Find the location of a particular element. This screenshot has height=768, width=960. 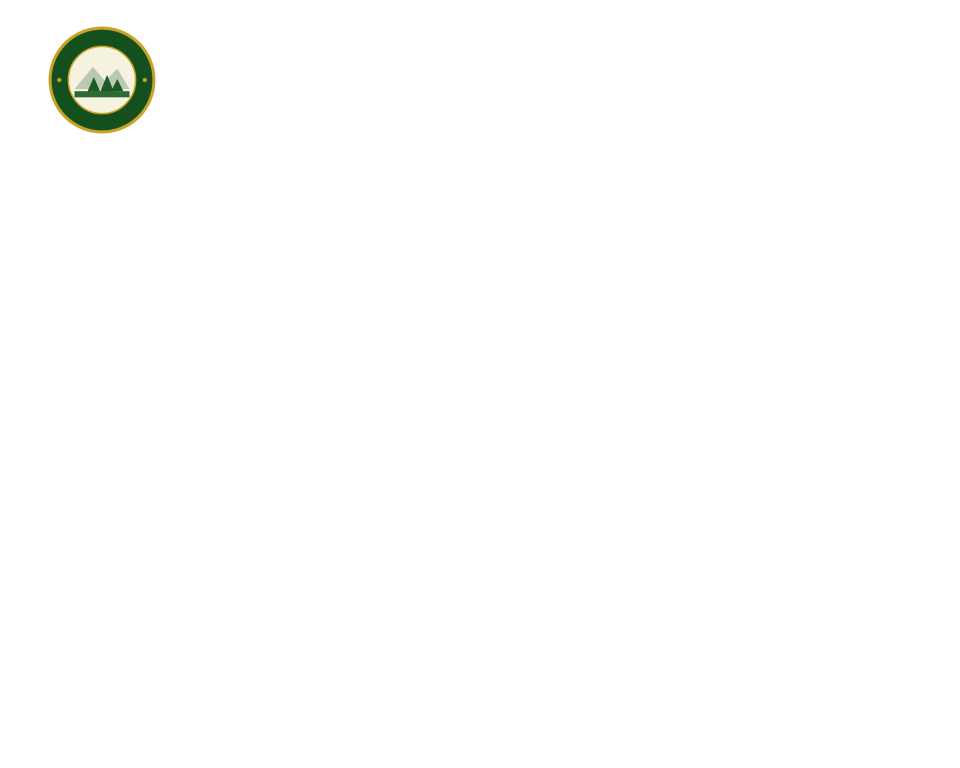

logo-forest-scene is located at coordinates (102, 82).